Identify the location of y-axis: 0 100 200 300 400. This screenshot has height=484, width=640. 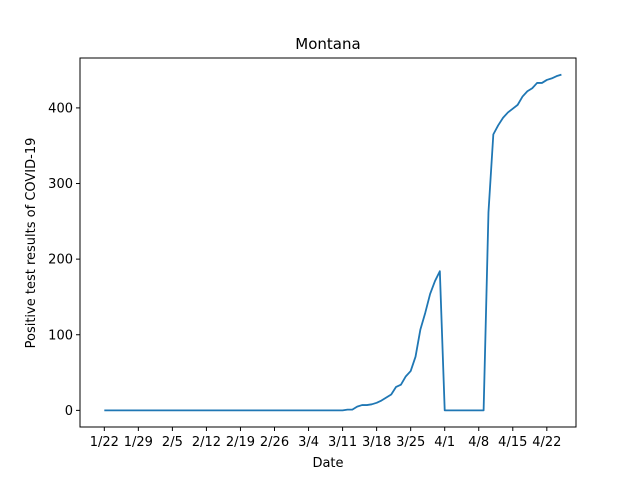
(64, 260).